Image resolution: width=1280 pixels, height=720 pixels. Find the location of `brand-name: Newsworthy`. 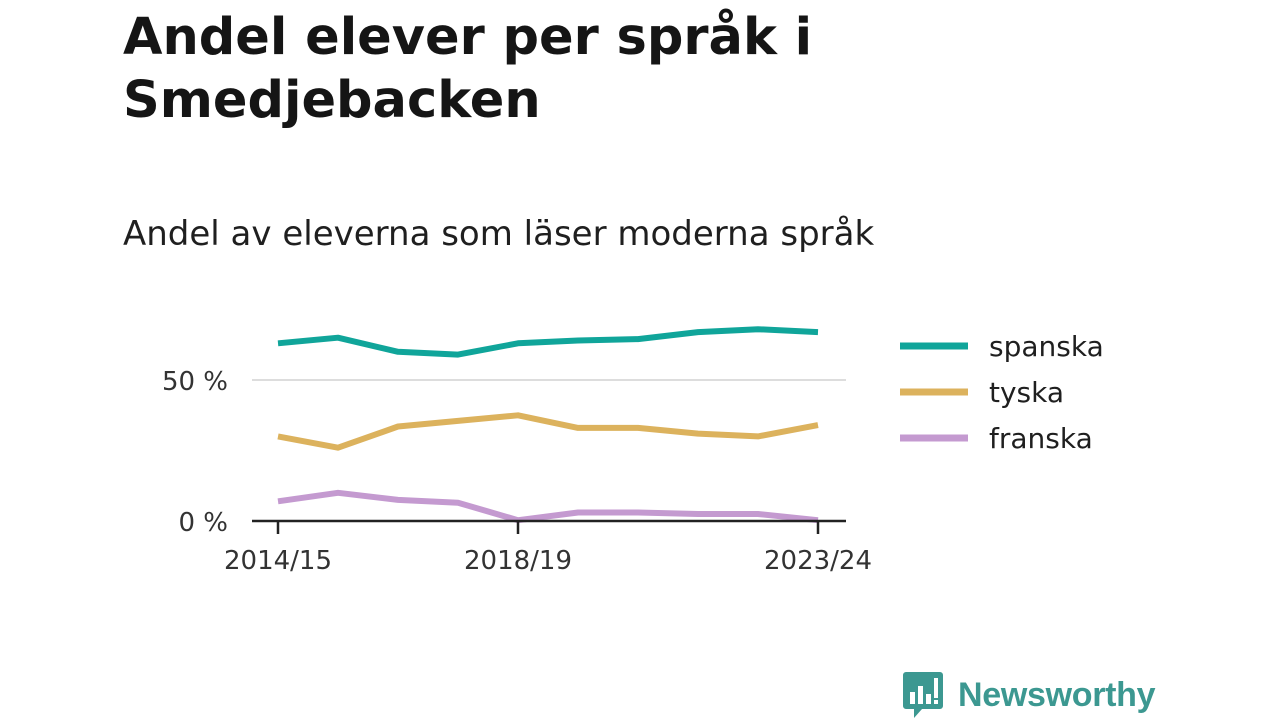

brand-name: Newsworthy is located at coordinates (1057, 694).